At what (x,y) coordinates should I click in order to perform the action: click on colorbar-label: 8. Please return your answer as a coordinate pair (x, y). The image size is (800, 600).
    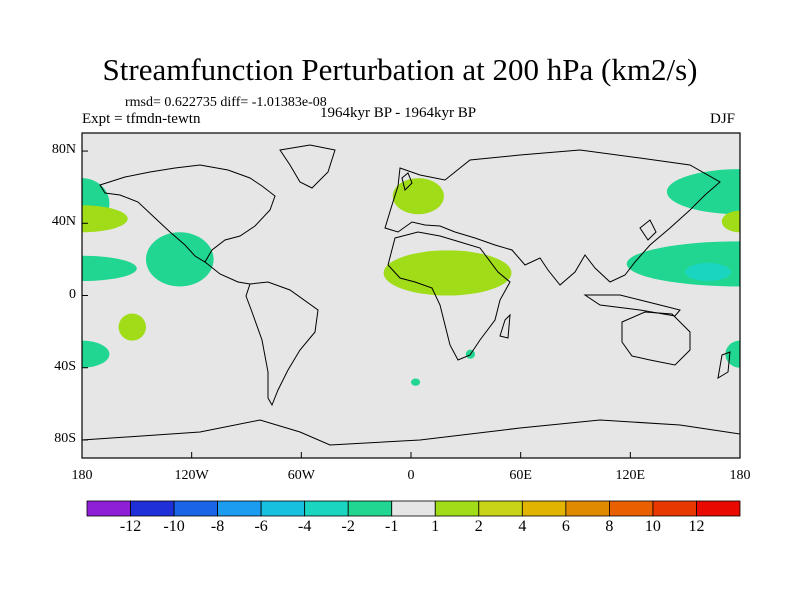
    Looking at the image, I should click on (609, 526).